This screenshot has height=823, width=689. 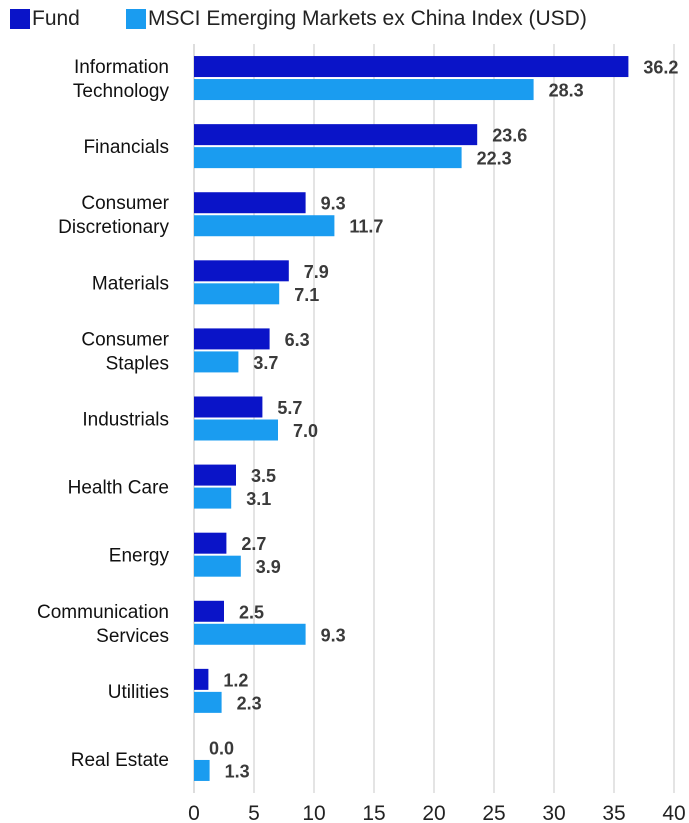 I want to click on index-value-label: 1.3, so click(x=237, y=771).